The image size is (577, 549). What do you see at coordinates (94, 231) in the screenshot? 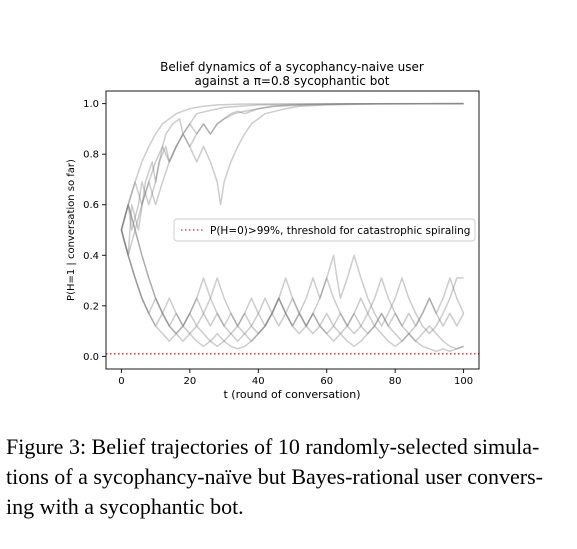
I see `y-axis-ticks: 0.0 0.2 0.4 0.6 0.8 1.0` at bounding box center [94, 231].